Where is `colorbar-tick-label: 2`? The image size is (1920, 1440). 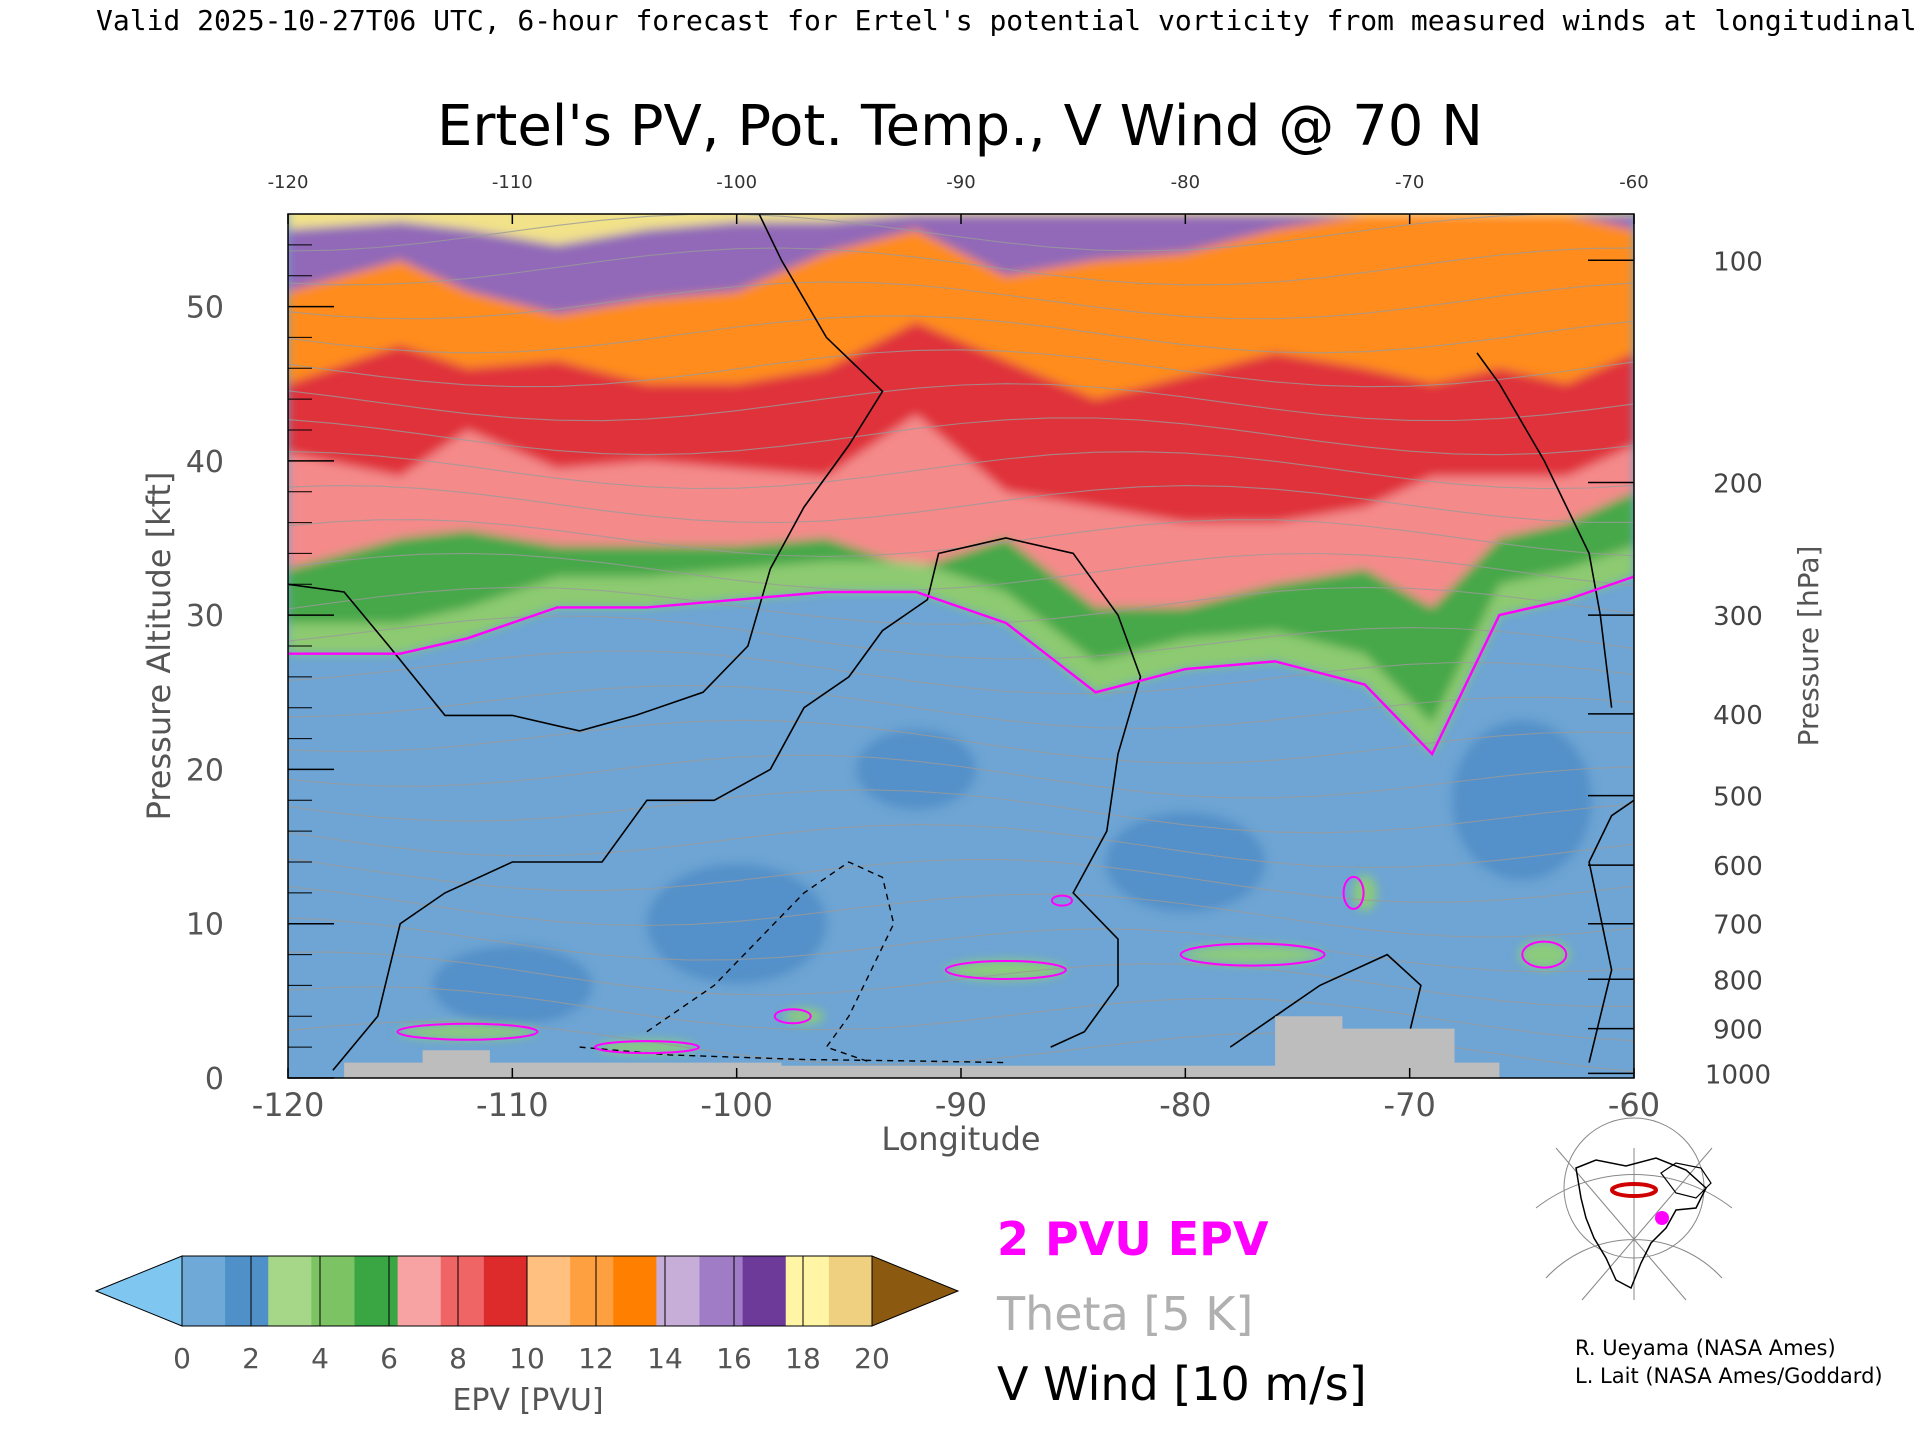
colorbar-tick-label: 2 is located at coordinates (251, 1358).